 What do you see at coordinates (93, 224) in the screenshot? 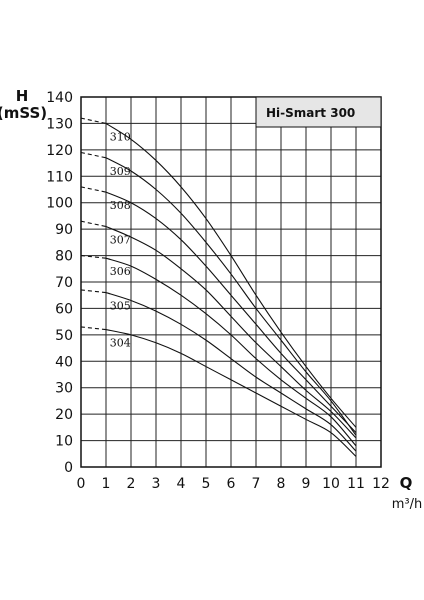
I see `curve-307-dashed` at bounding box center [93, 224].